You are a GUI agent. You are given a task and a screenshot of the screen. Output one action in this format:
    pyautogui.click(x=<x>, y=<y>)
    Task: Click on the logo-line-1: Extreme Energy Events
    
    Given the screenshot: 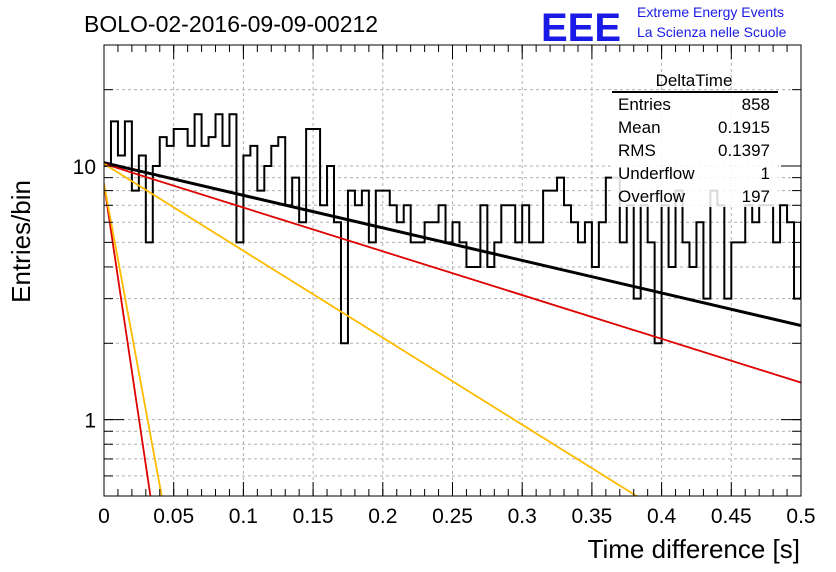 What is the action you would take?
    pyautogui.click(x=710, y=12)
    